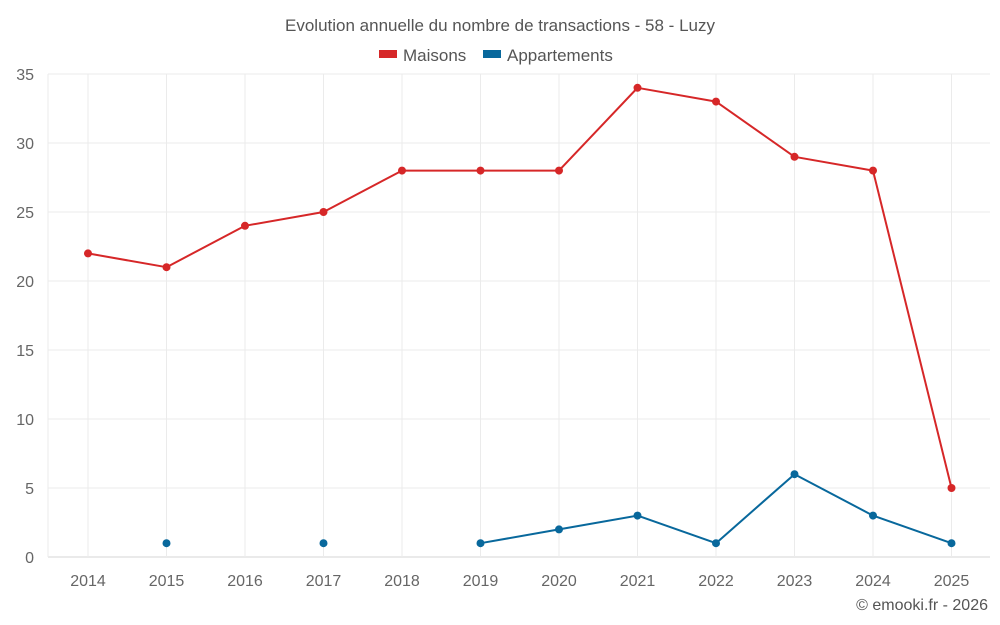  What do you see at coordinates (323, 212) in the screenshot?
I see `data-point-maisons-2017` at bounding box center [323, 212].